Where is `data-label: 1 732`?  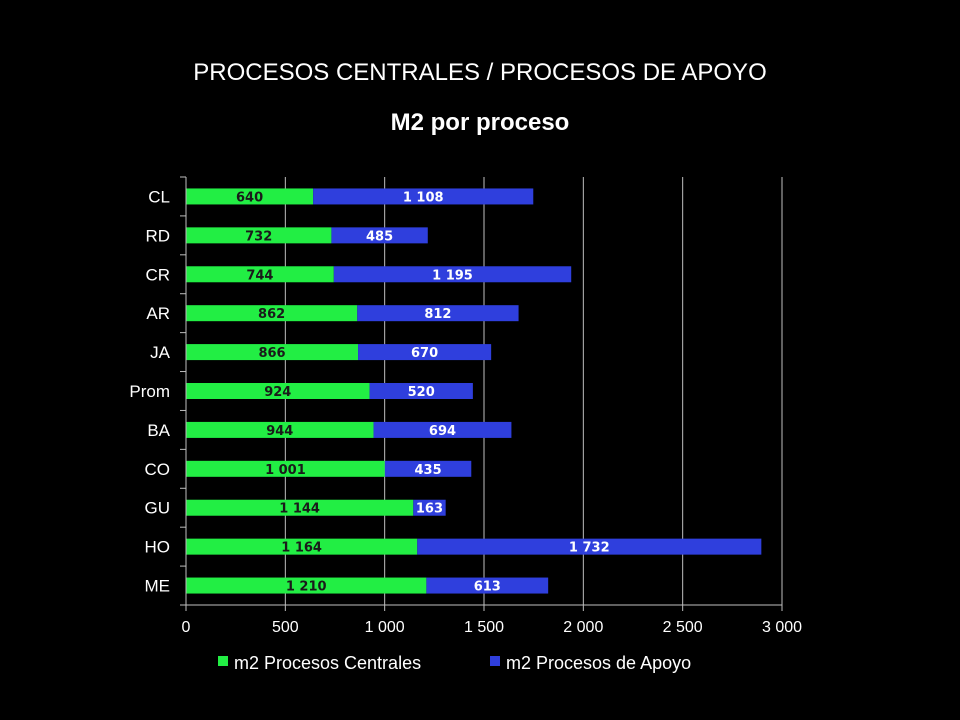 data-label: 1 732 is located at coordinates (589, 548).